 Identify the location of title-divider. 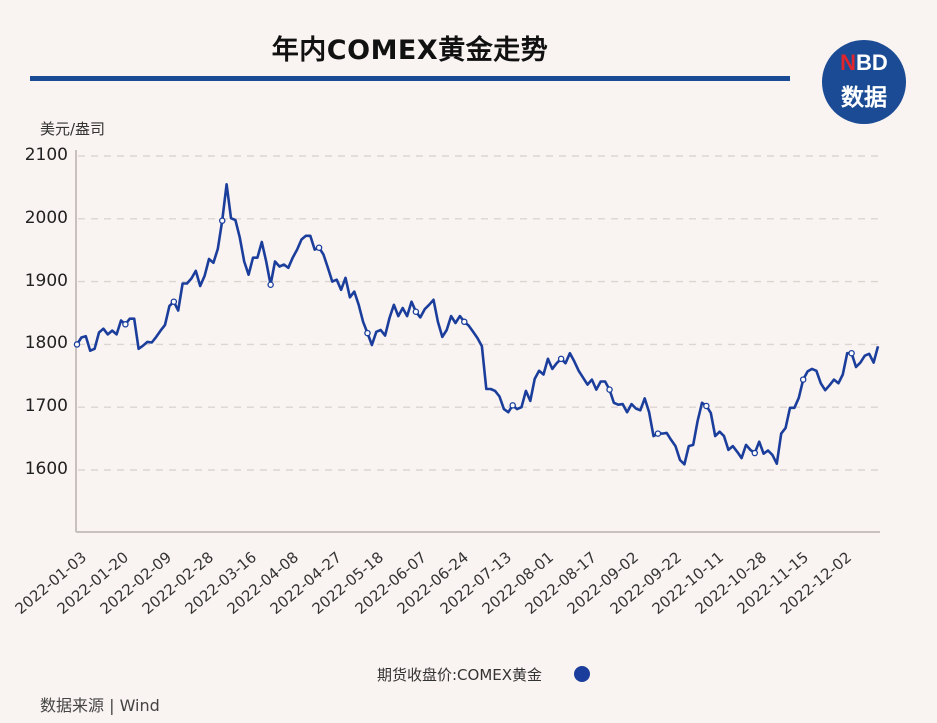
(410, 78).